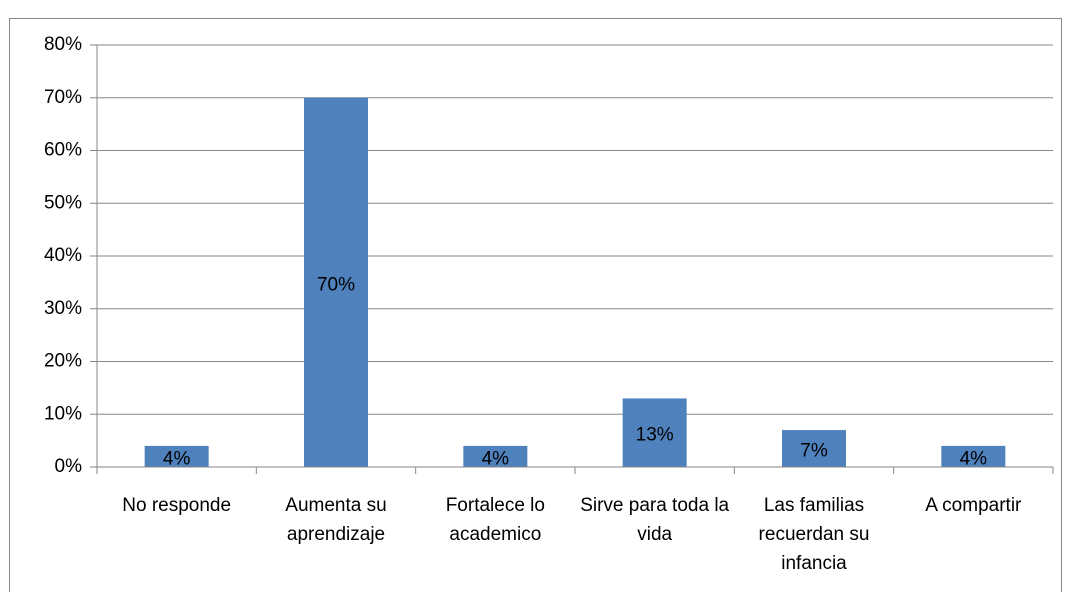  I want to click on data-label: 7%, so click(814, 451).